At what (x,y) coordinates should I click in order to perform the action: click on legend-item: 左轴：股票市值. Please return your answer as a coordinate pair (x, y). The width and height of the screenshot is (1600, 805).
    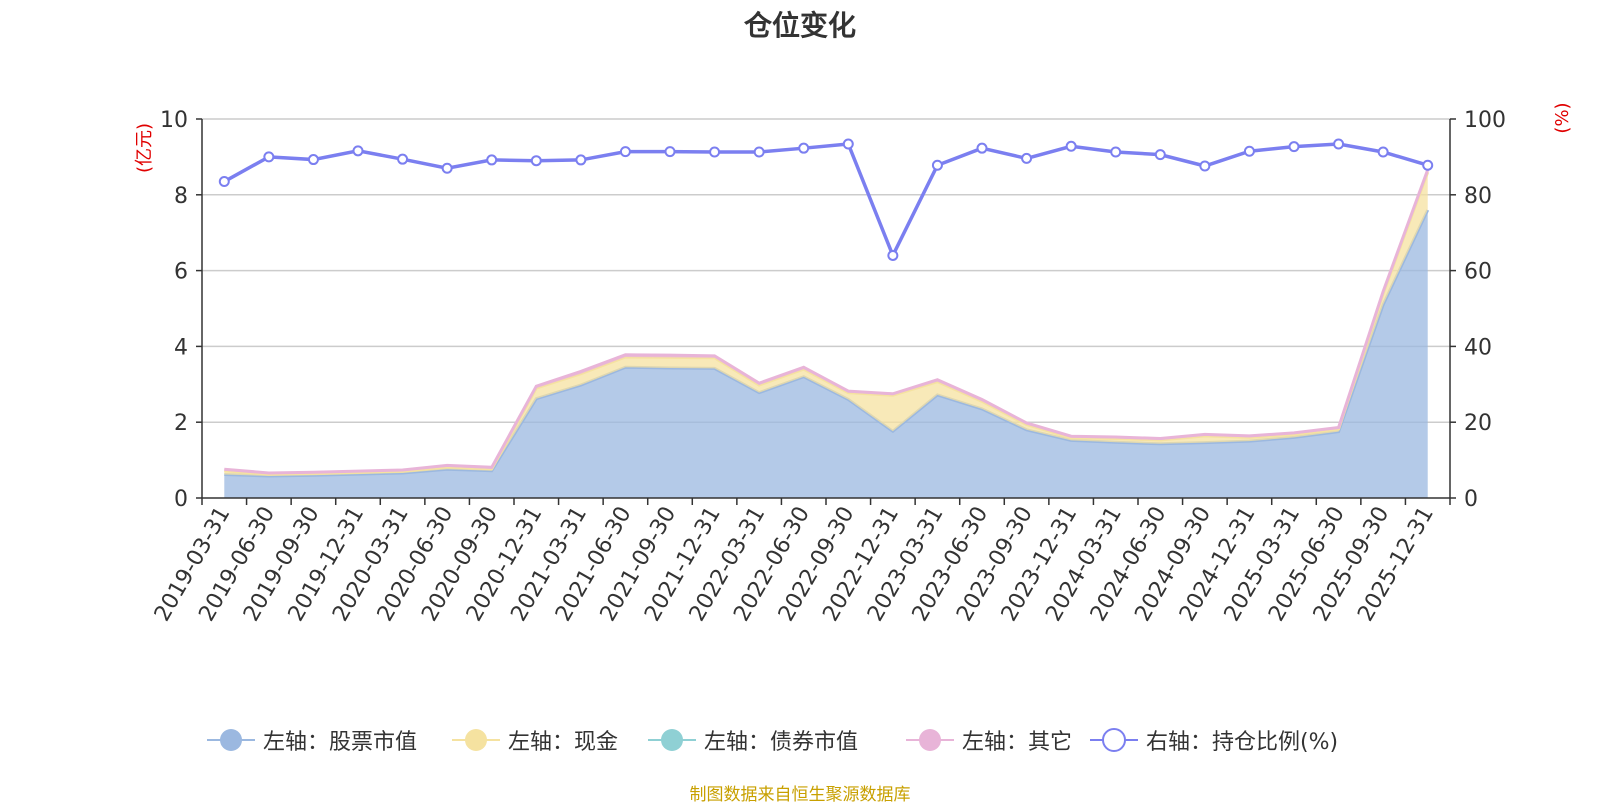
    Looking at the image, I should click on (312, 740).